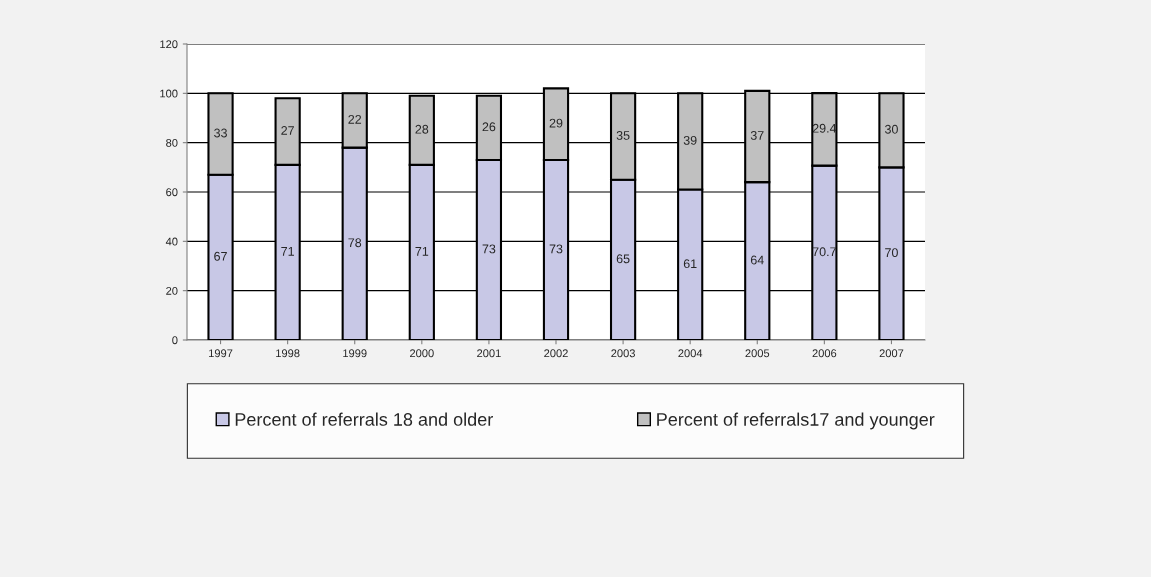  What do you see at coordinates (172, 290) in the screenshot?
I see `y-tick-label: 20` at bounding box center [172, 290].